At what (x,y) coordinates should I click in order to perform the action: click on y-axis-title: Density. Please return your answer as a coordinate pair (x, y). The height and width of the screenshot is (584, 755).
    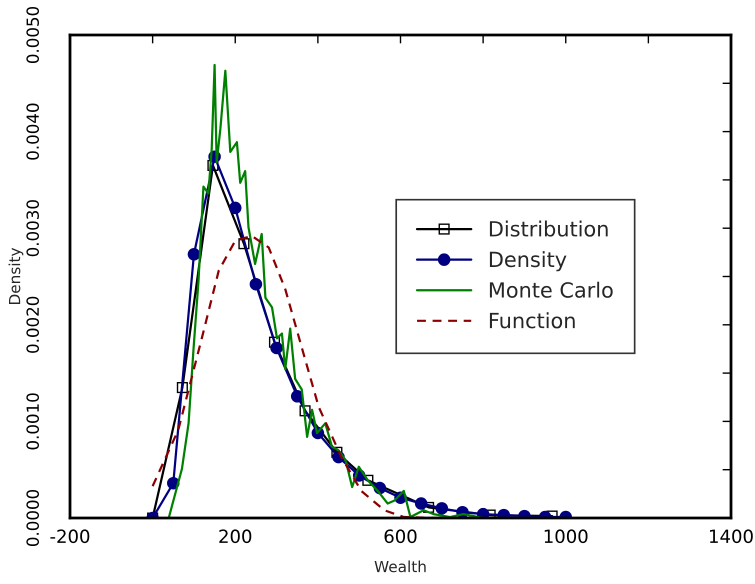
    Looking at the image, I should click on (16, 276).